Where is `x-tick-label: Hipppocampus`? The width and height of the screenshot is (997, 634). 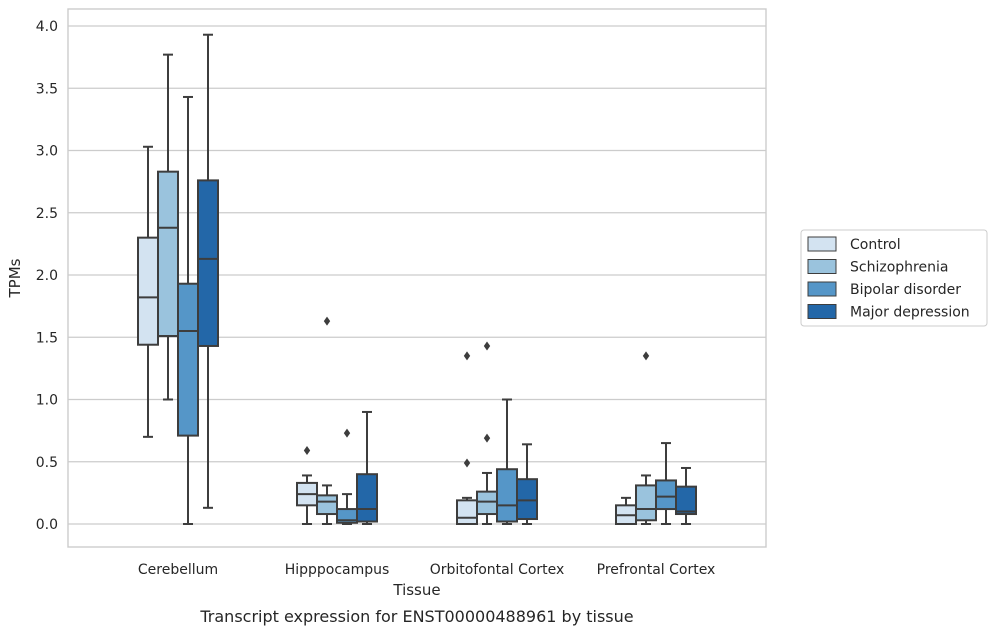
x-tick-label: Hipppocampus is located at coordinates (337, 570).